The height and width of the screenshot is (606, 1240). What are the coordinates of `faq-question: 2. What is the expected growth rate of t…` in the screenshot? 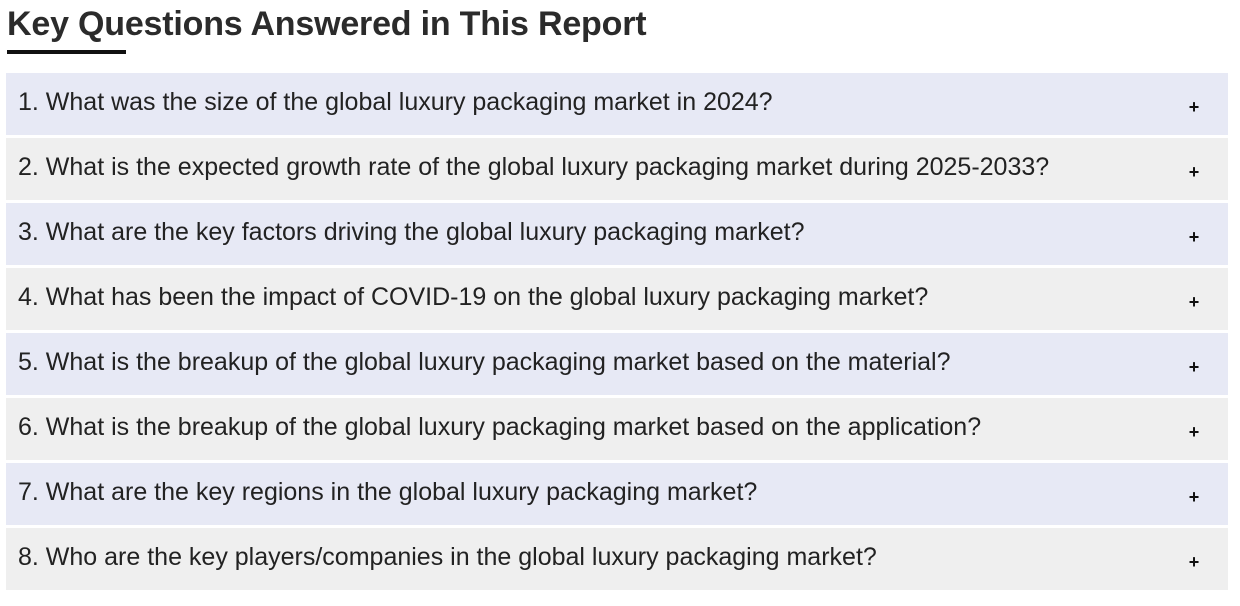 It's located at (534, 167).